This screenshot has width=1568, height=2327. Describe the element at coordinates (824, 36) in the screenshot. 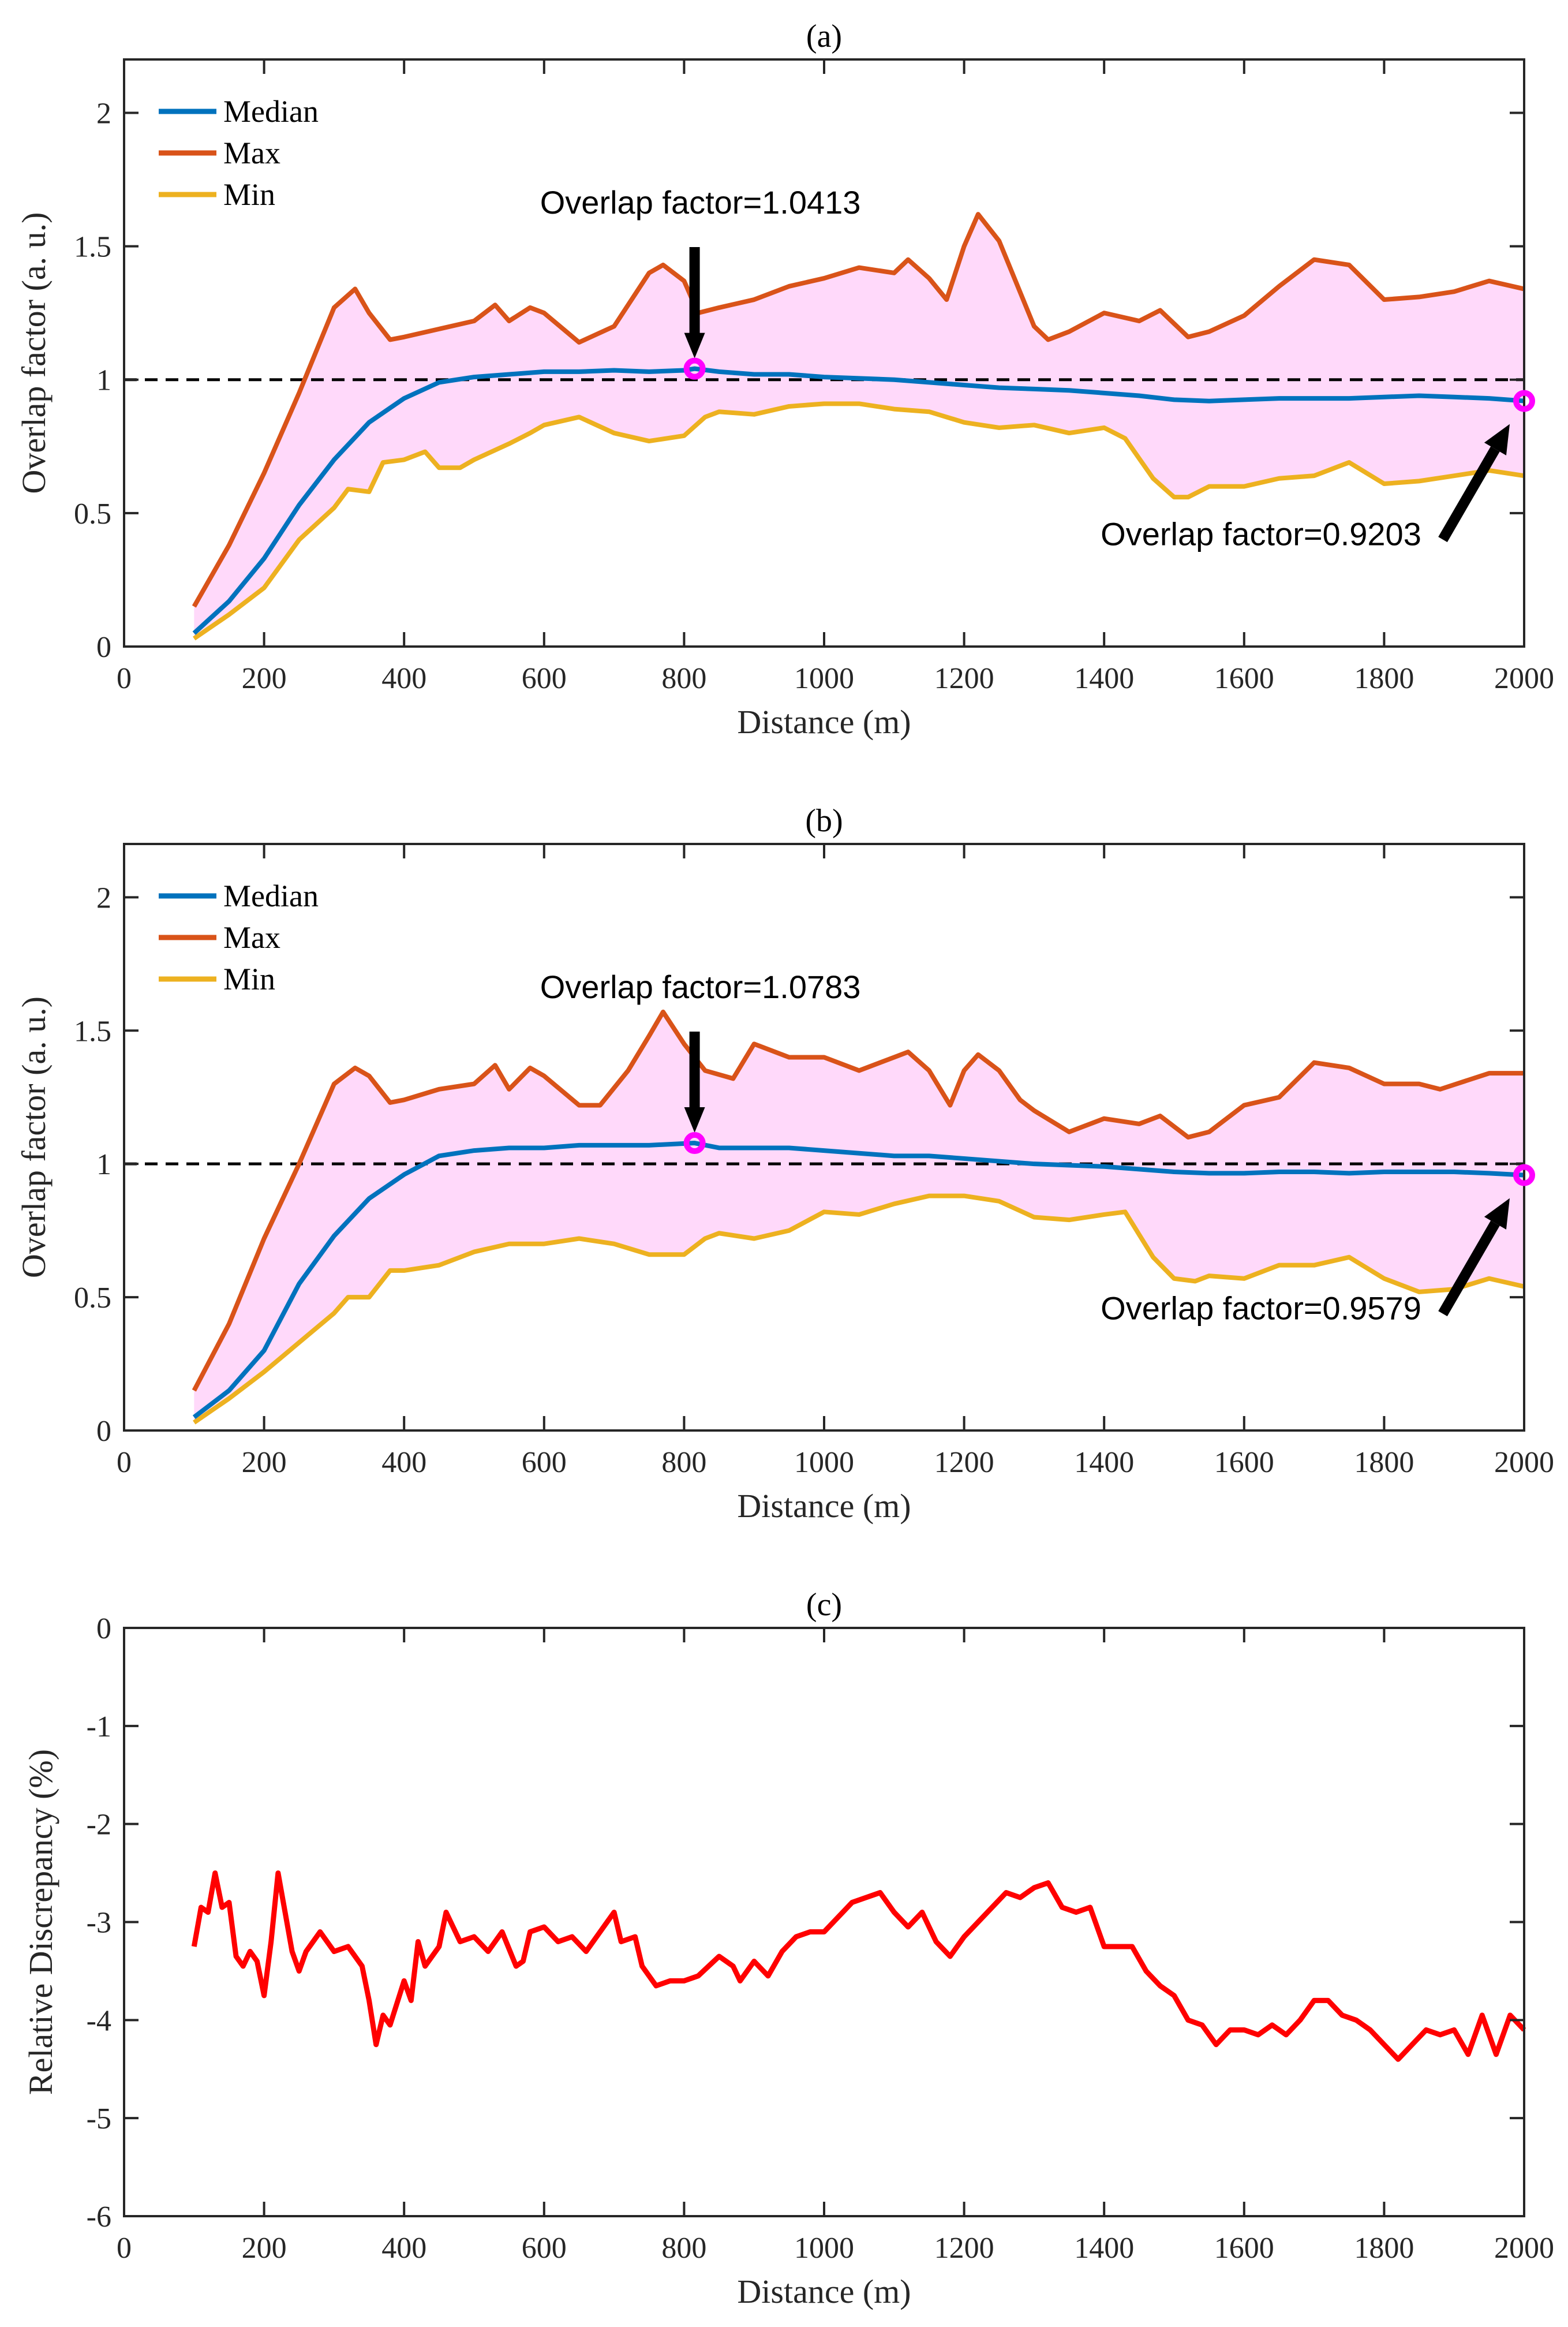

I see `panel-title: (a)` at that location.